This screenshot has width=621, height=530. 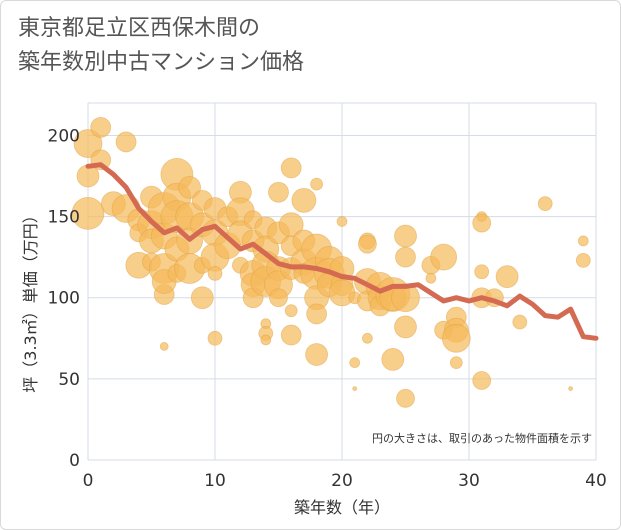 I want to click on x-tick-label: 0, so click(x=88, y=481).